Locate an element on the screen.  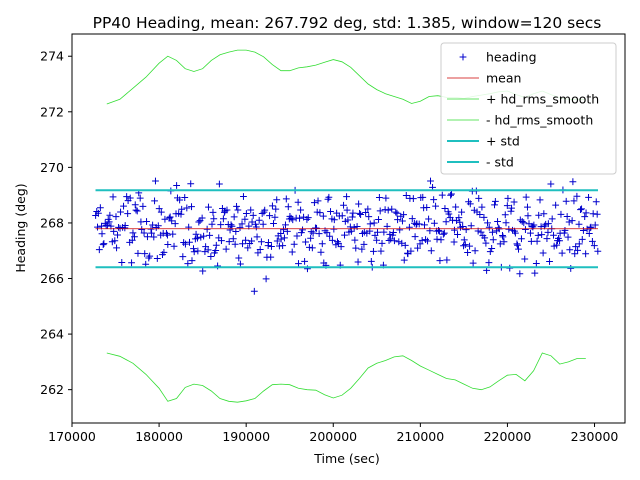
y-tick-label: 268 is located at coordinates (52, 222).